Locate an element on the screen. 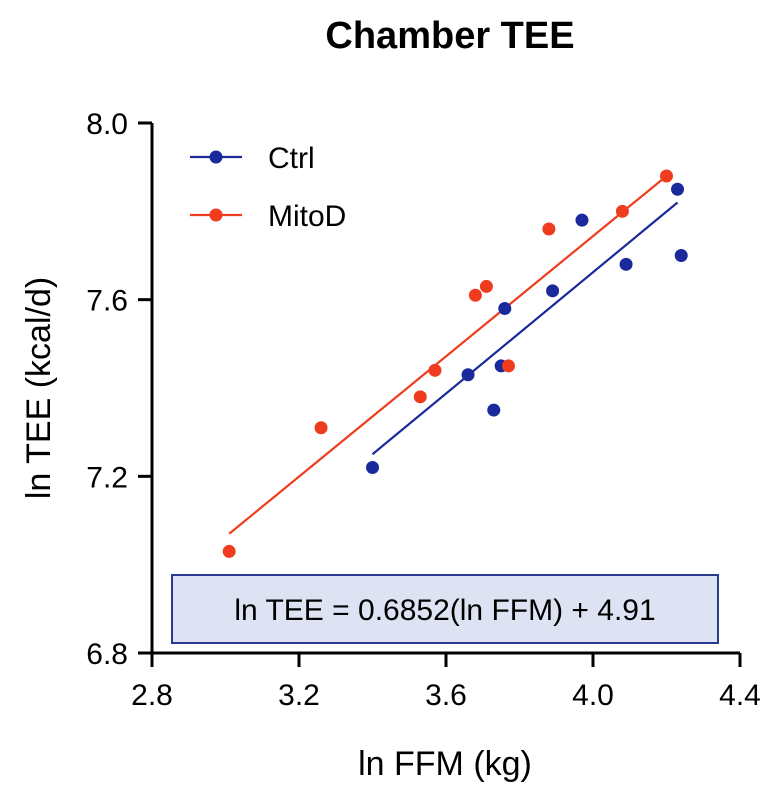  equation-box is located at coordinates (445, 609).